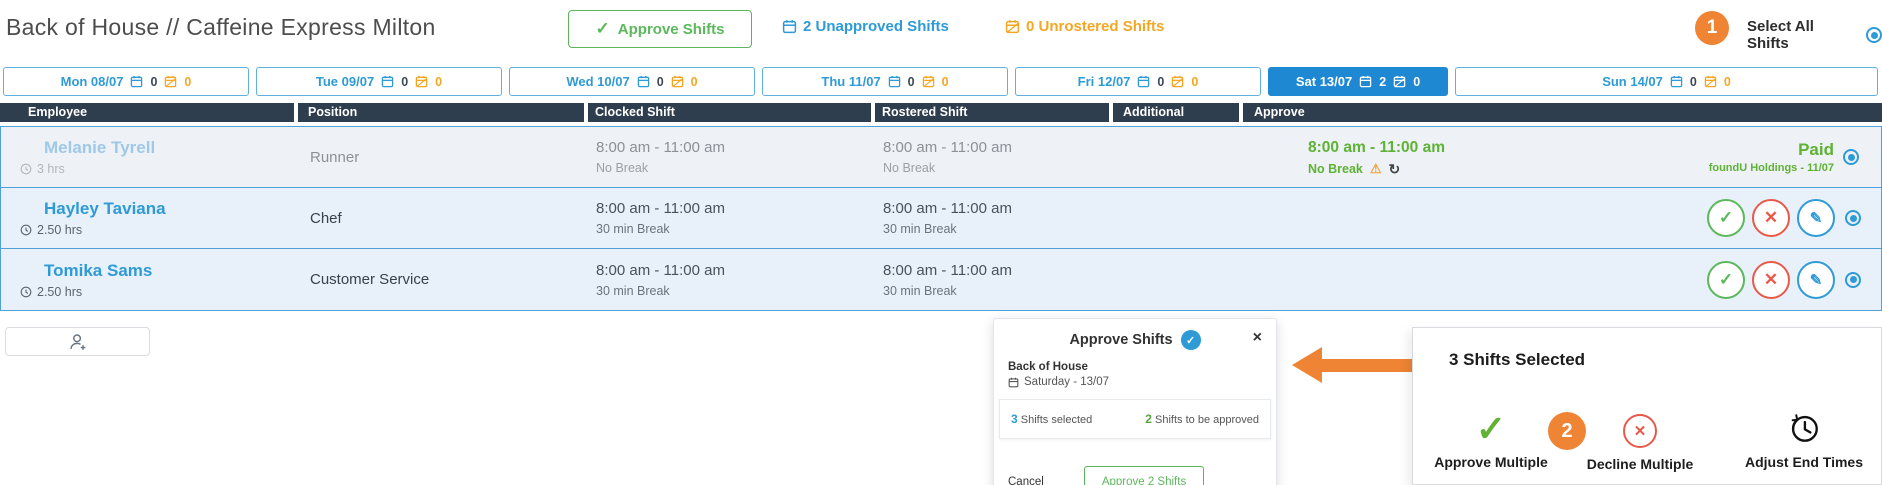 The image size is (1882, 485). What do you see at coordinates (1666, 81) in the screenshot?
I see `tab-sun: Sun 14/07 0 0` at bounding box center [1666, 81].